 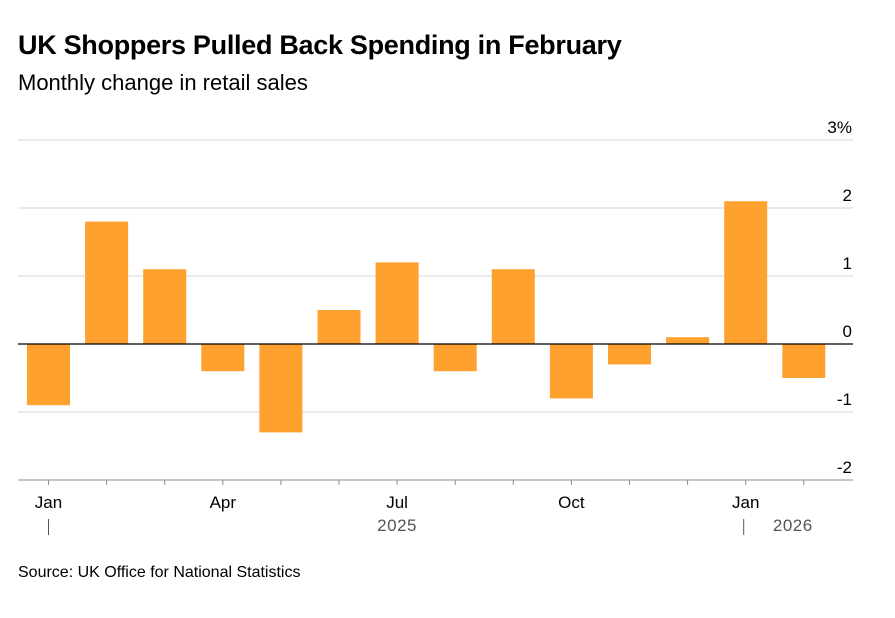 I want to click on y-tick-label: -2, so click(x=844, y=467).